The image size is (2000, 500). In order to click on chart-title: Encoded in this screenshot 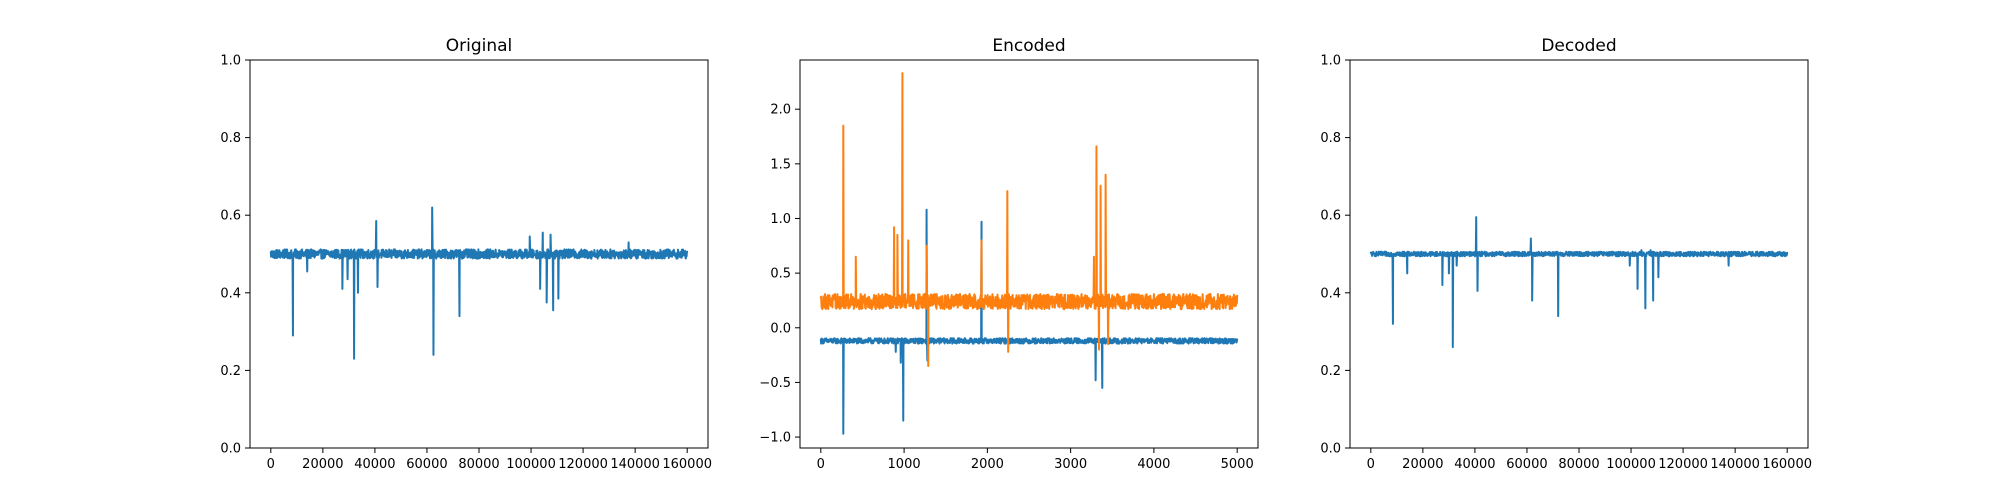, I will do `click(1028, 46)`.